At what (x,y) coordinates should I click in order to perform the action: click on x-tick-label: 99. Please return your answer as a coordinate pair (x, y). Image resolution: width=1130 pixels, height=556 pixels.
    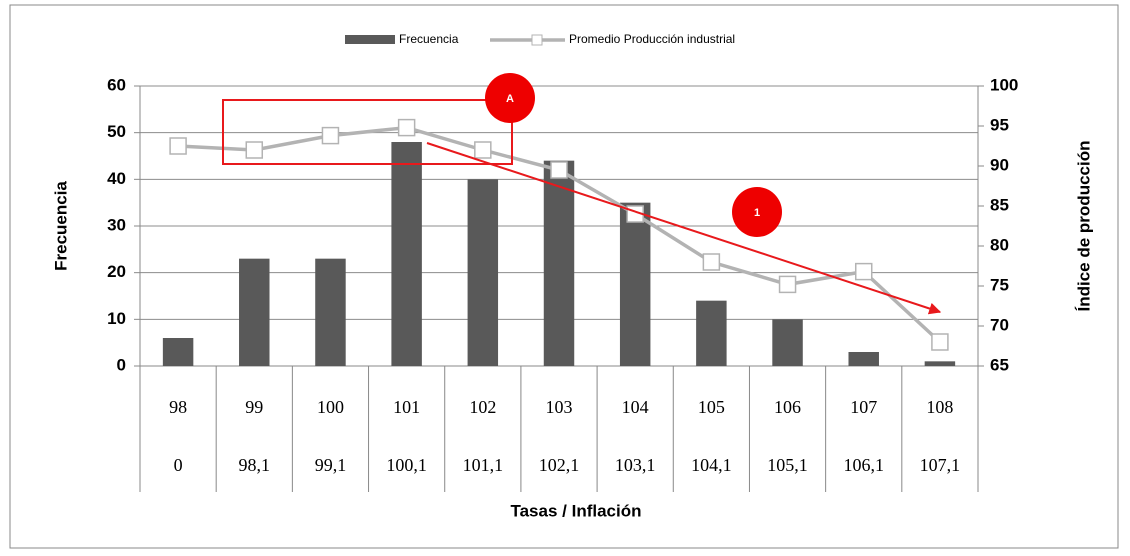
    Looking at the image, I should click on (254, 407).